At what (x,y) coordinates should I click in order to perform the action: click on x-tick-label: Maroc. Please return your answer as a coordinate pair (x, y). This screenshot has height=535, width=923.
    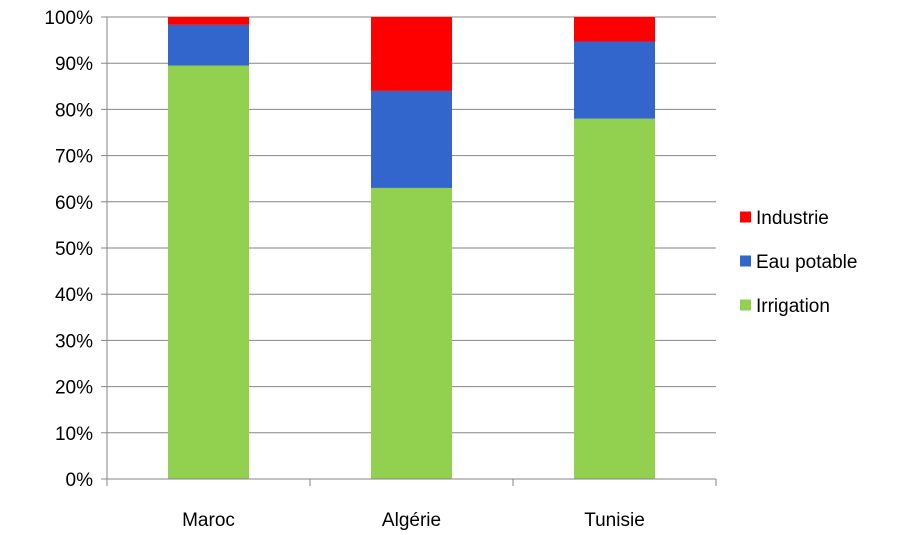
    Looking at the image, I should click on (208, 520).